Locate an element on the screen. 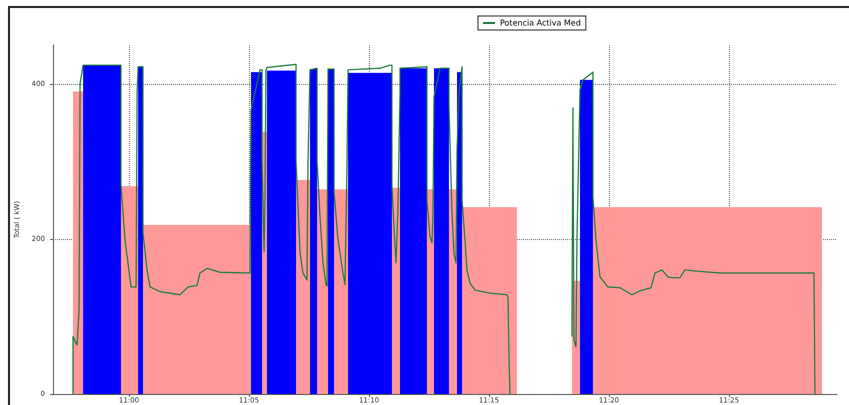 This screenshot has height=405, width=849. legend-label: Potencia Activa Med is located at coordinates (540, 23).